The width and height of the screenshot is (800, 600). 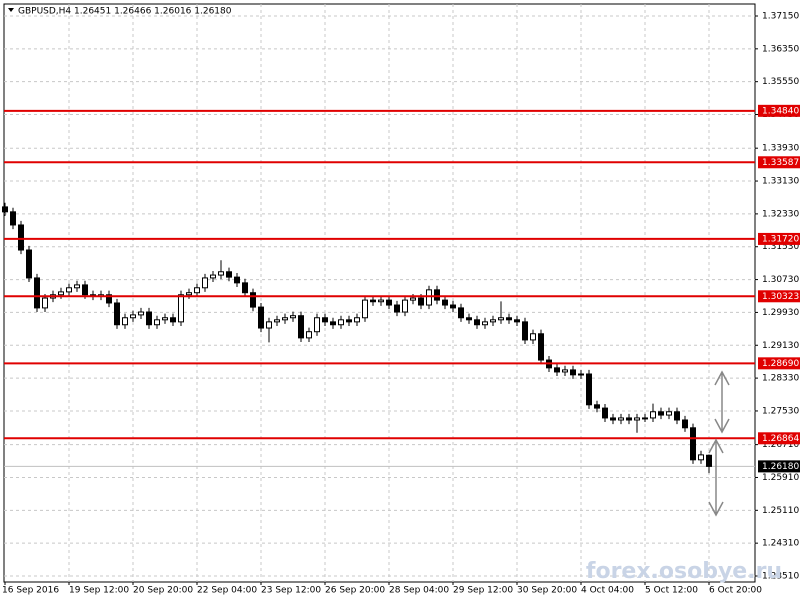 What do you see at coordinates (780, 511) in the screenshot?
I see `y-tick-label: 1.25110` at bounding box center [780, 511].